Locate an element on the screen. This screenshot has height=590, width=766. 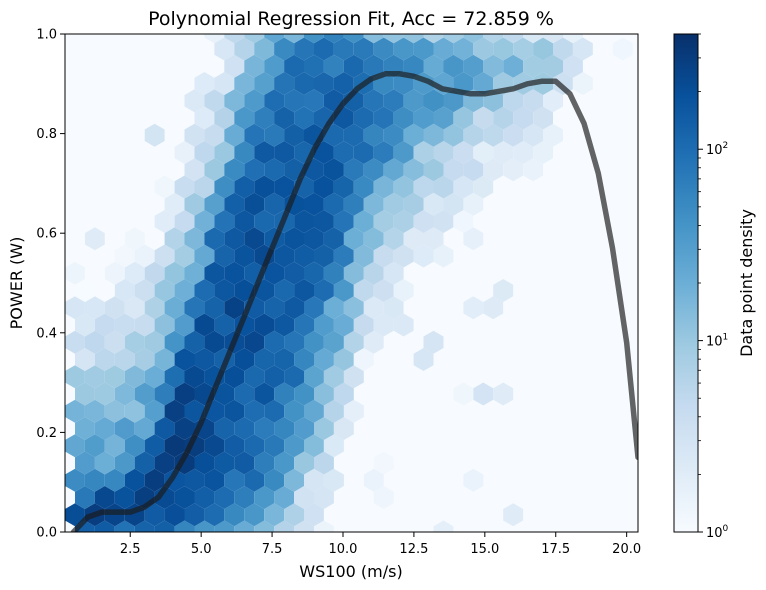
colorbar-tick-label: 100 is located at coordinates (717, 532).